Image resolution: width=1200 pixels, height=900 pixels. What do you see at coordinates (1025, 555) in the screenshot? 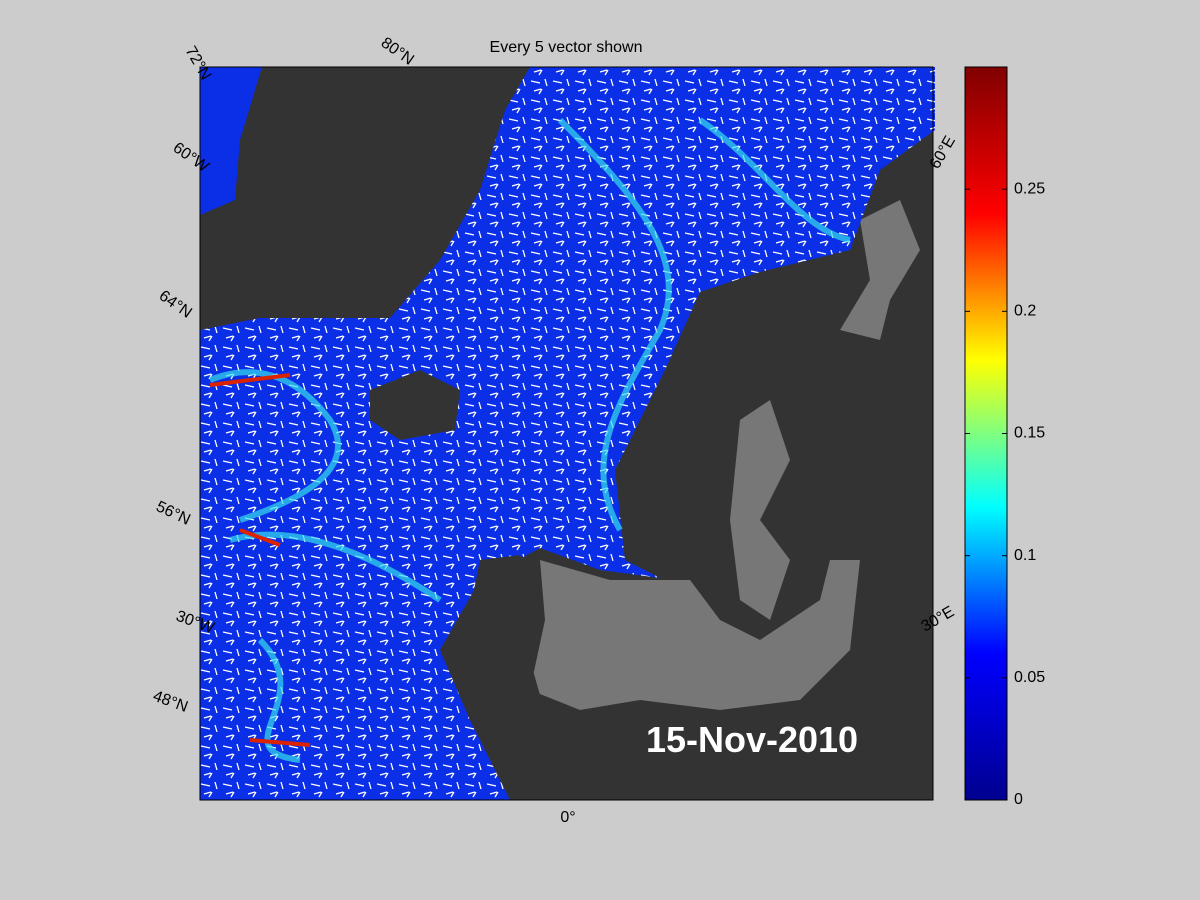
I see `colorbar-tick-label: 0.1` at bounding box center [1025, 555].